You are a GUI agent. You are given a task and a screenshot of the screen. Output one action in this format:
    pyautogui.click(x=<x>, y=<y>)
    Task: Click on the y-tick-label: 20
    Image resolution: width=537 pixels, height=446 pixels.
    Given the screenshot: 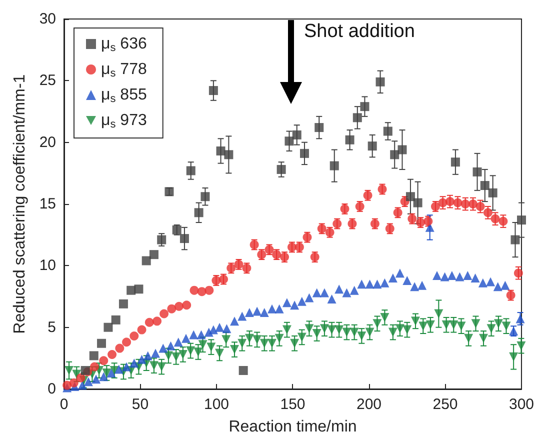 What is the action you would take?
    pyautogui.click(x=47, y=142)
    